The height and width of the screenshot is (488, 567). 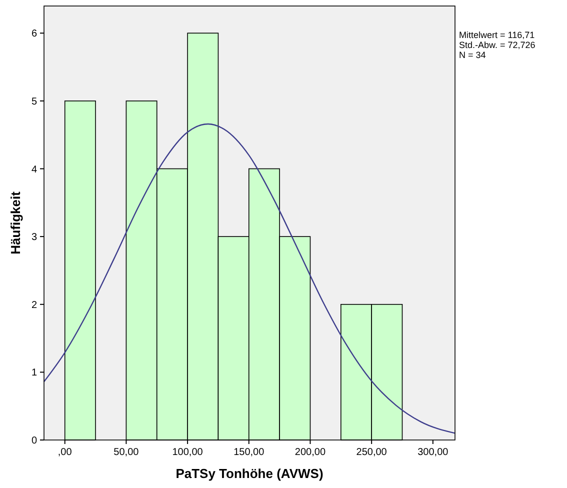 I want to click on x-tick-label: 300,00, so click(x=433, y=452).